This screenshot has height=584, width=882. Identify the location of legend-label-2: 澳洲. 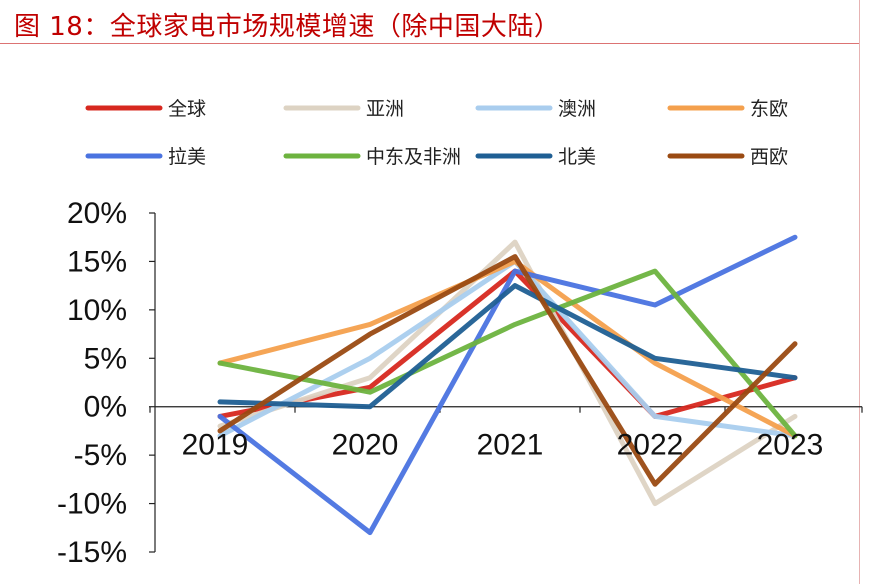
(577, 109).